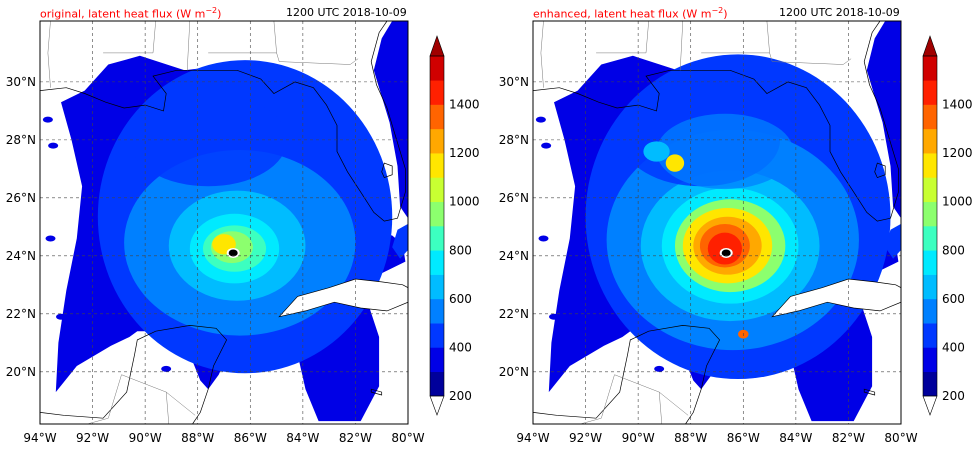 The height and width of the screenshot is (451, 980). What do you see at coordinates (725, 151) in the screenshot?
I see `flux-band-north` at bounding box center [725, 151].